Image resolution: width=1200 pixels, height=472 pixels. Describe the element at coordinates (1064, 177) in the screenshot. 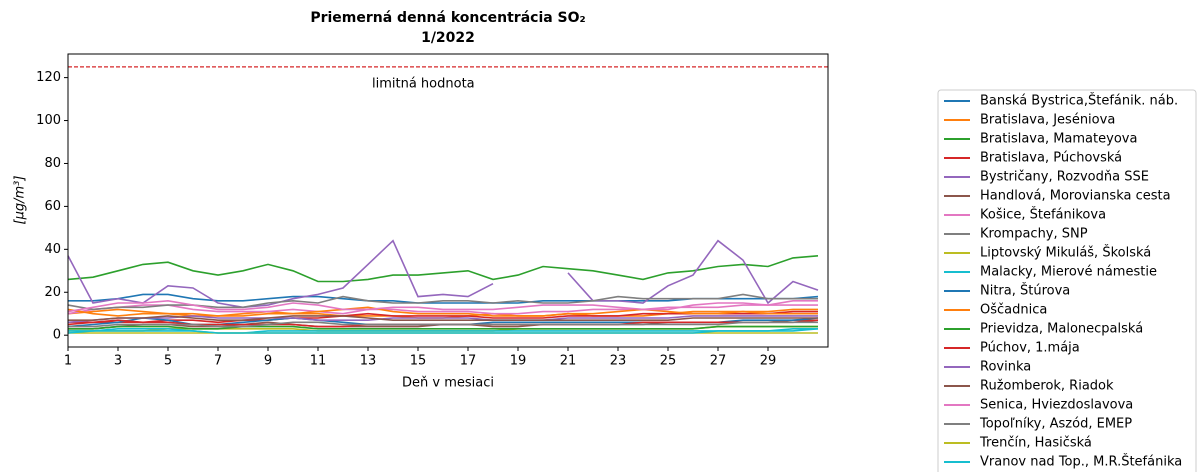

I see `legend-label: Bystričany, Rozvodňa SSE` at that location.